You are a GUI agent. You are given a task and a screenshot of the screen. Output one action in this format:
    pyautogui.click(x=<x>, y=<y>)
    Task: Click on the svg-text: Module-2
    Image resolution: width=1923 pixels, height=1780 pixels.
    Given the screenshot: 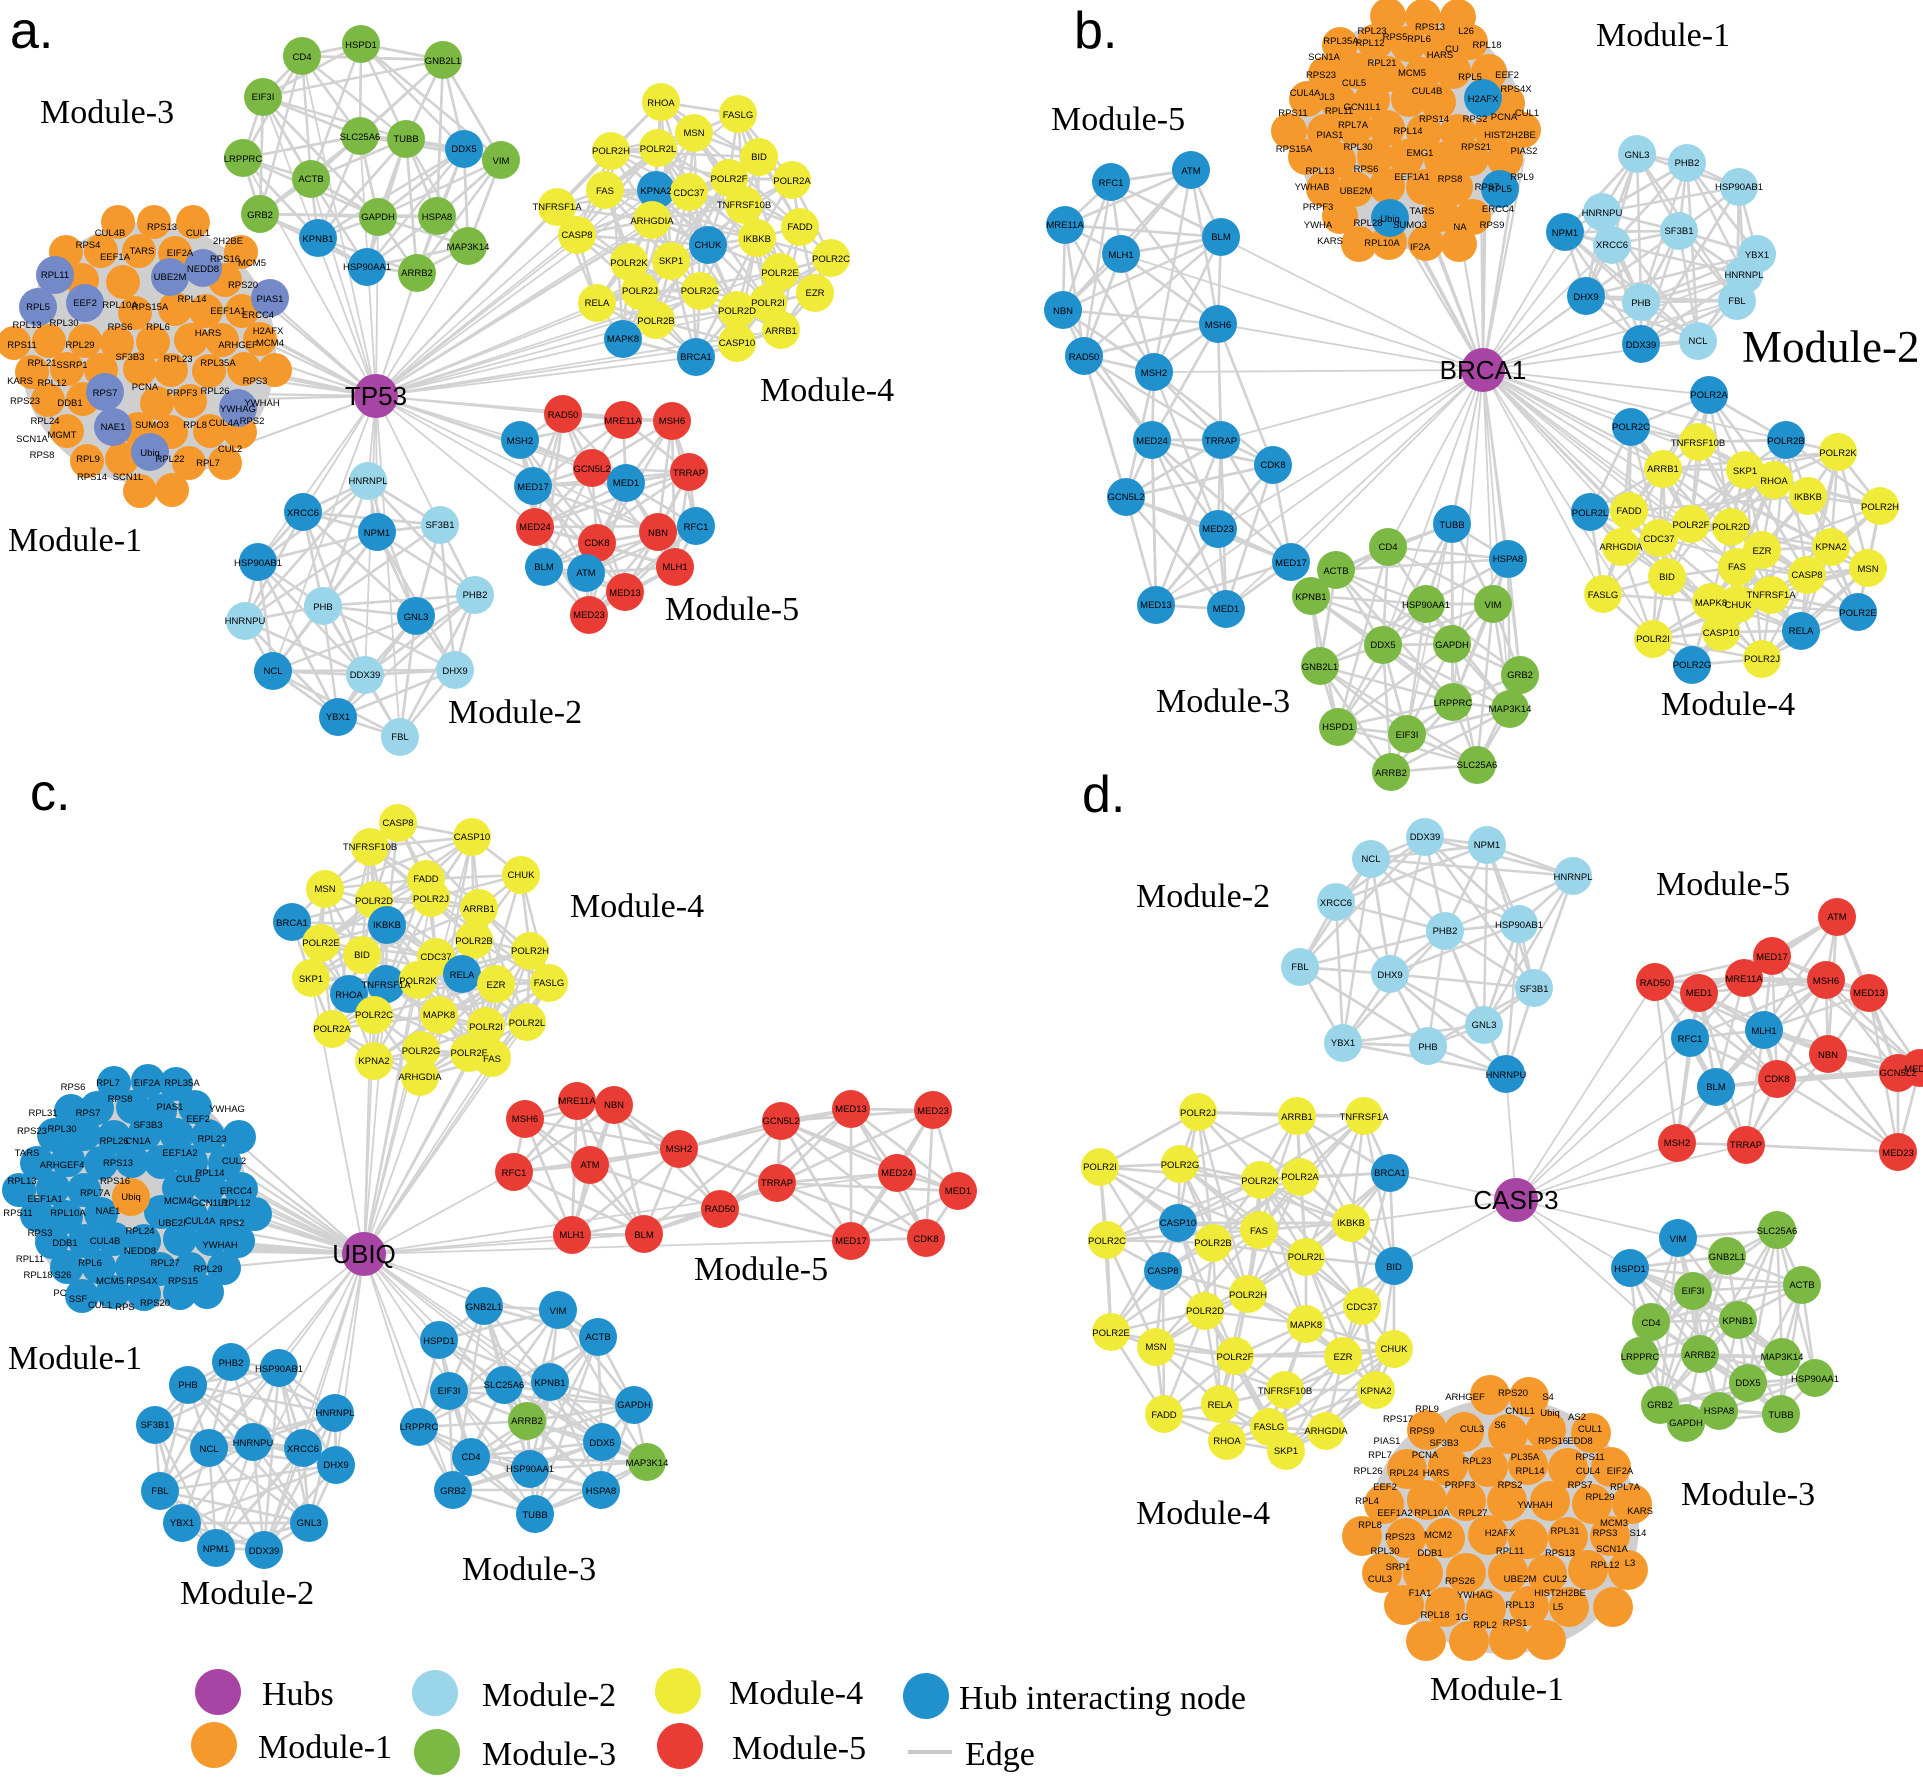 What is the action you would take?
    pyautogui.click(x=515, y=712)
    